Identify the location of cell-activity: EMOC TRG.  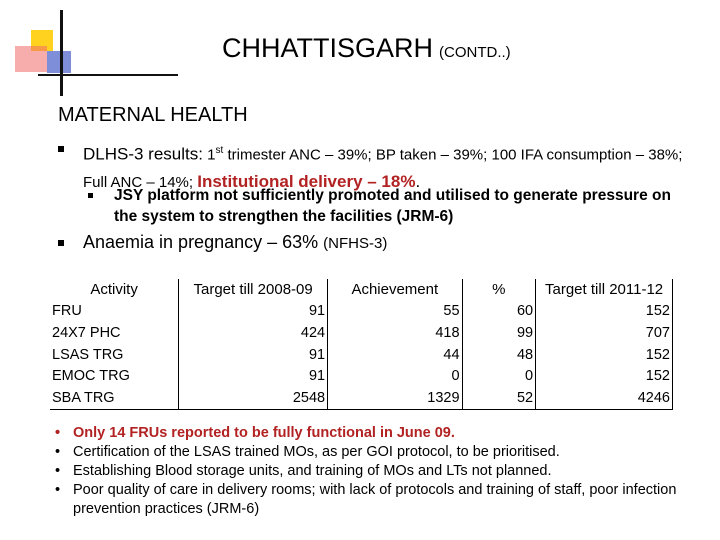
(115, 376).